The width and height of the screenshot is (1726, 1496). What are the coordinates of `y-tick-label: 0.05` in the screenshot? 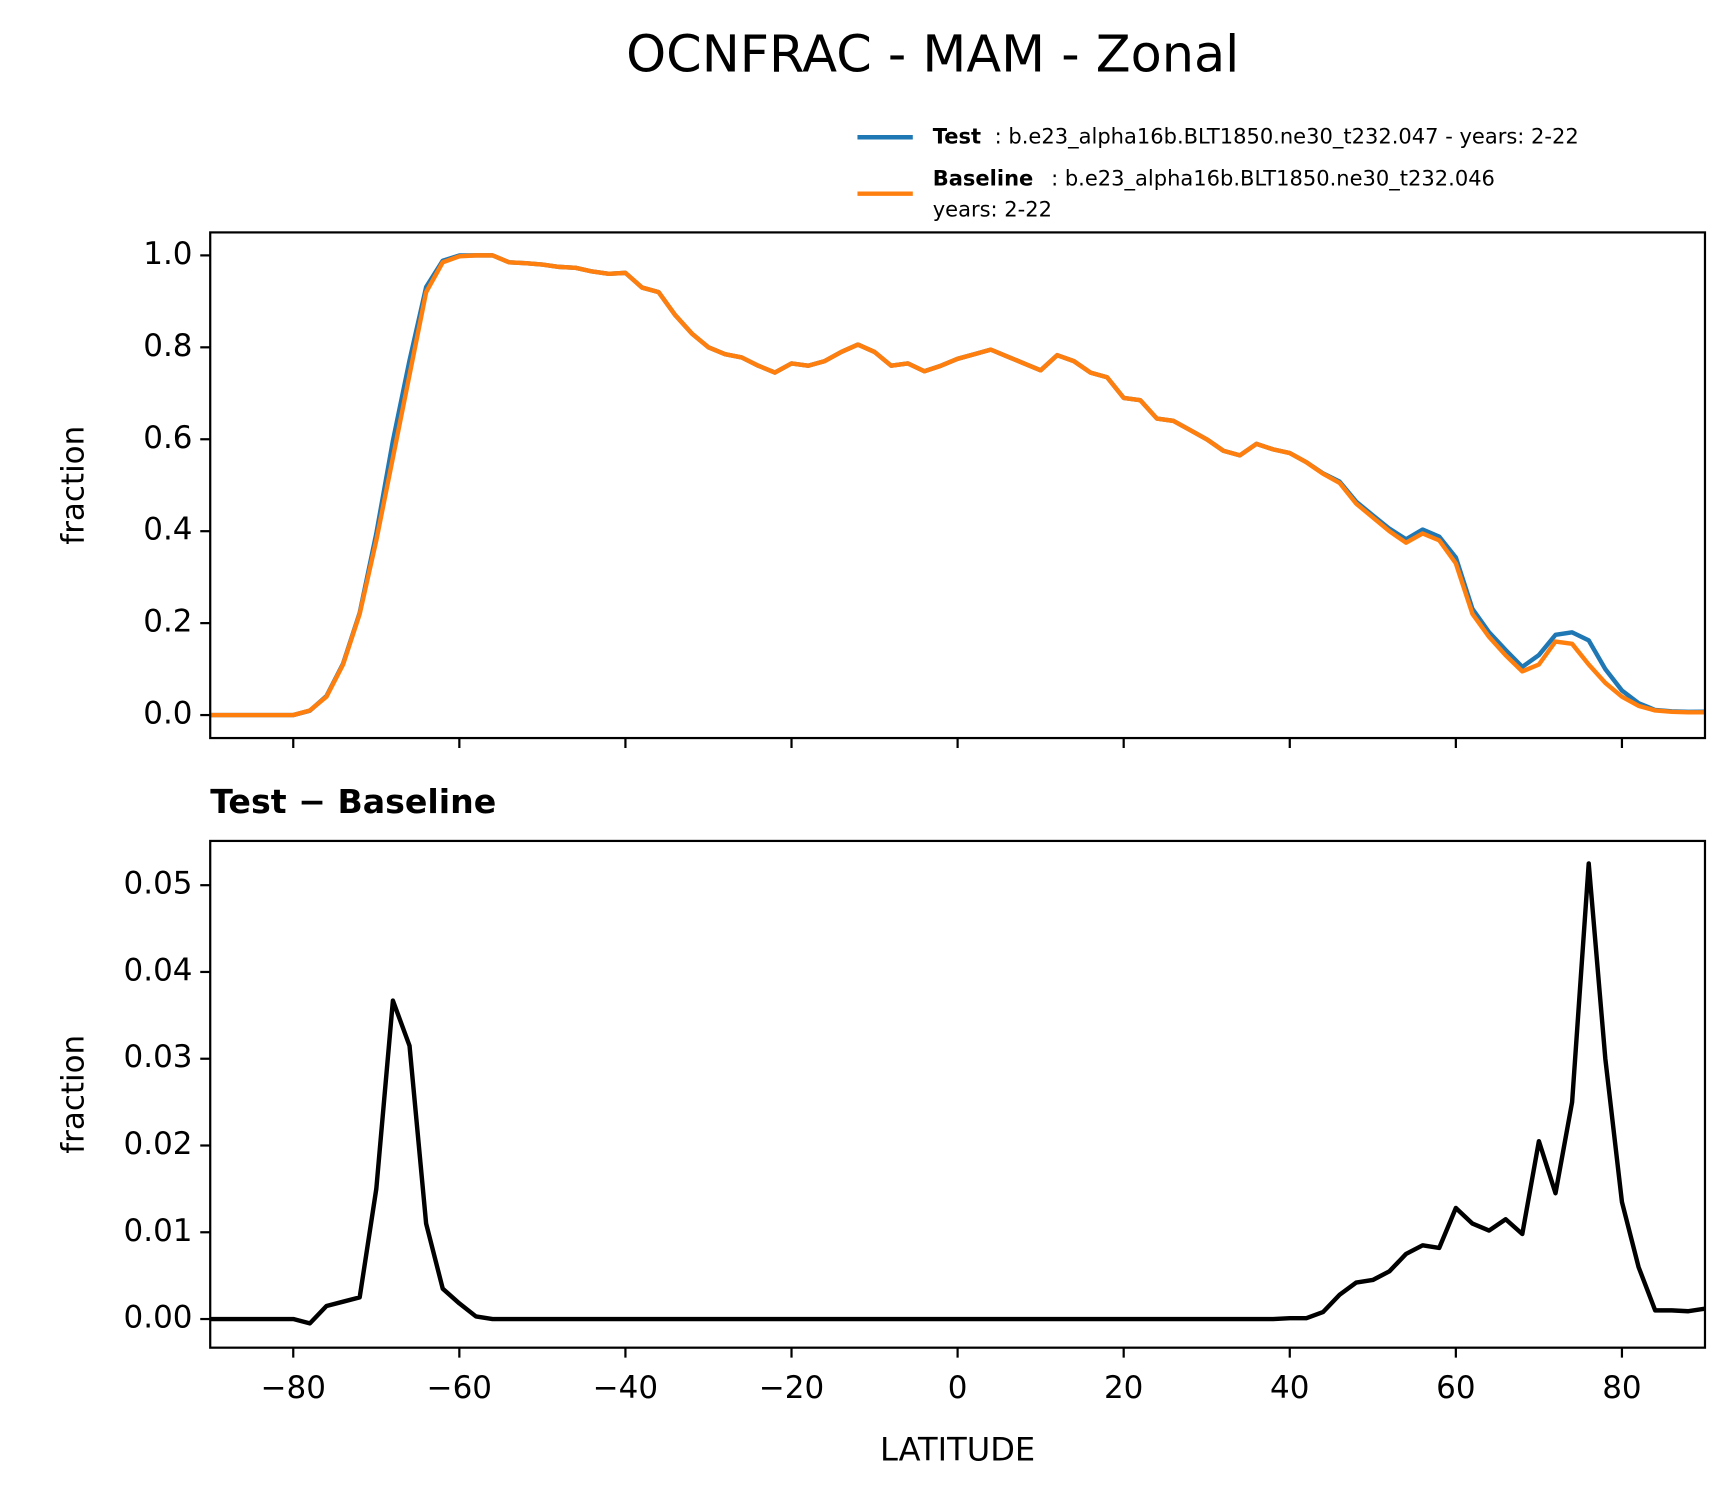 It's located at (158, 884).